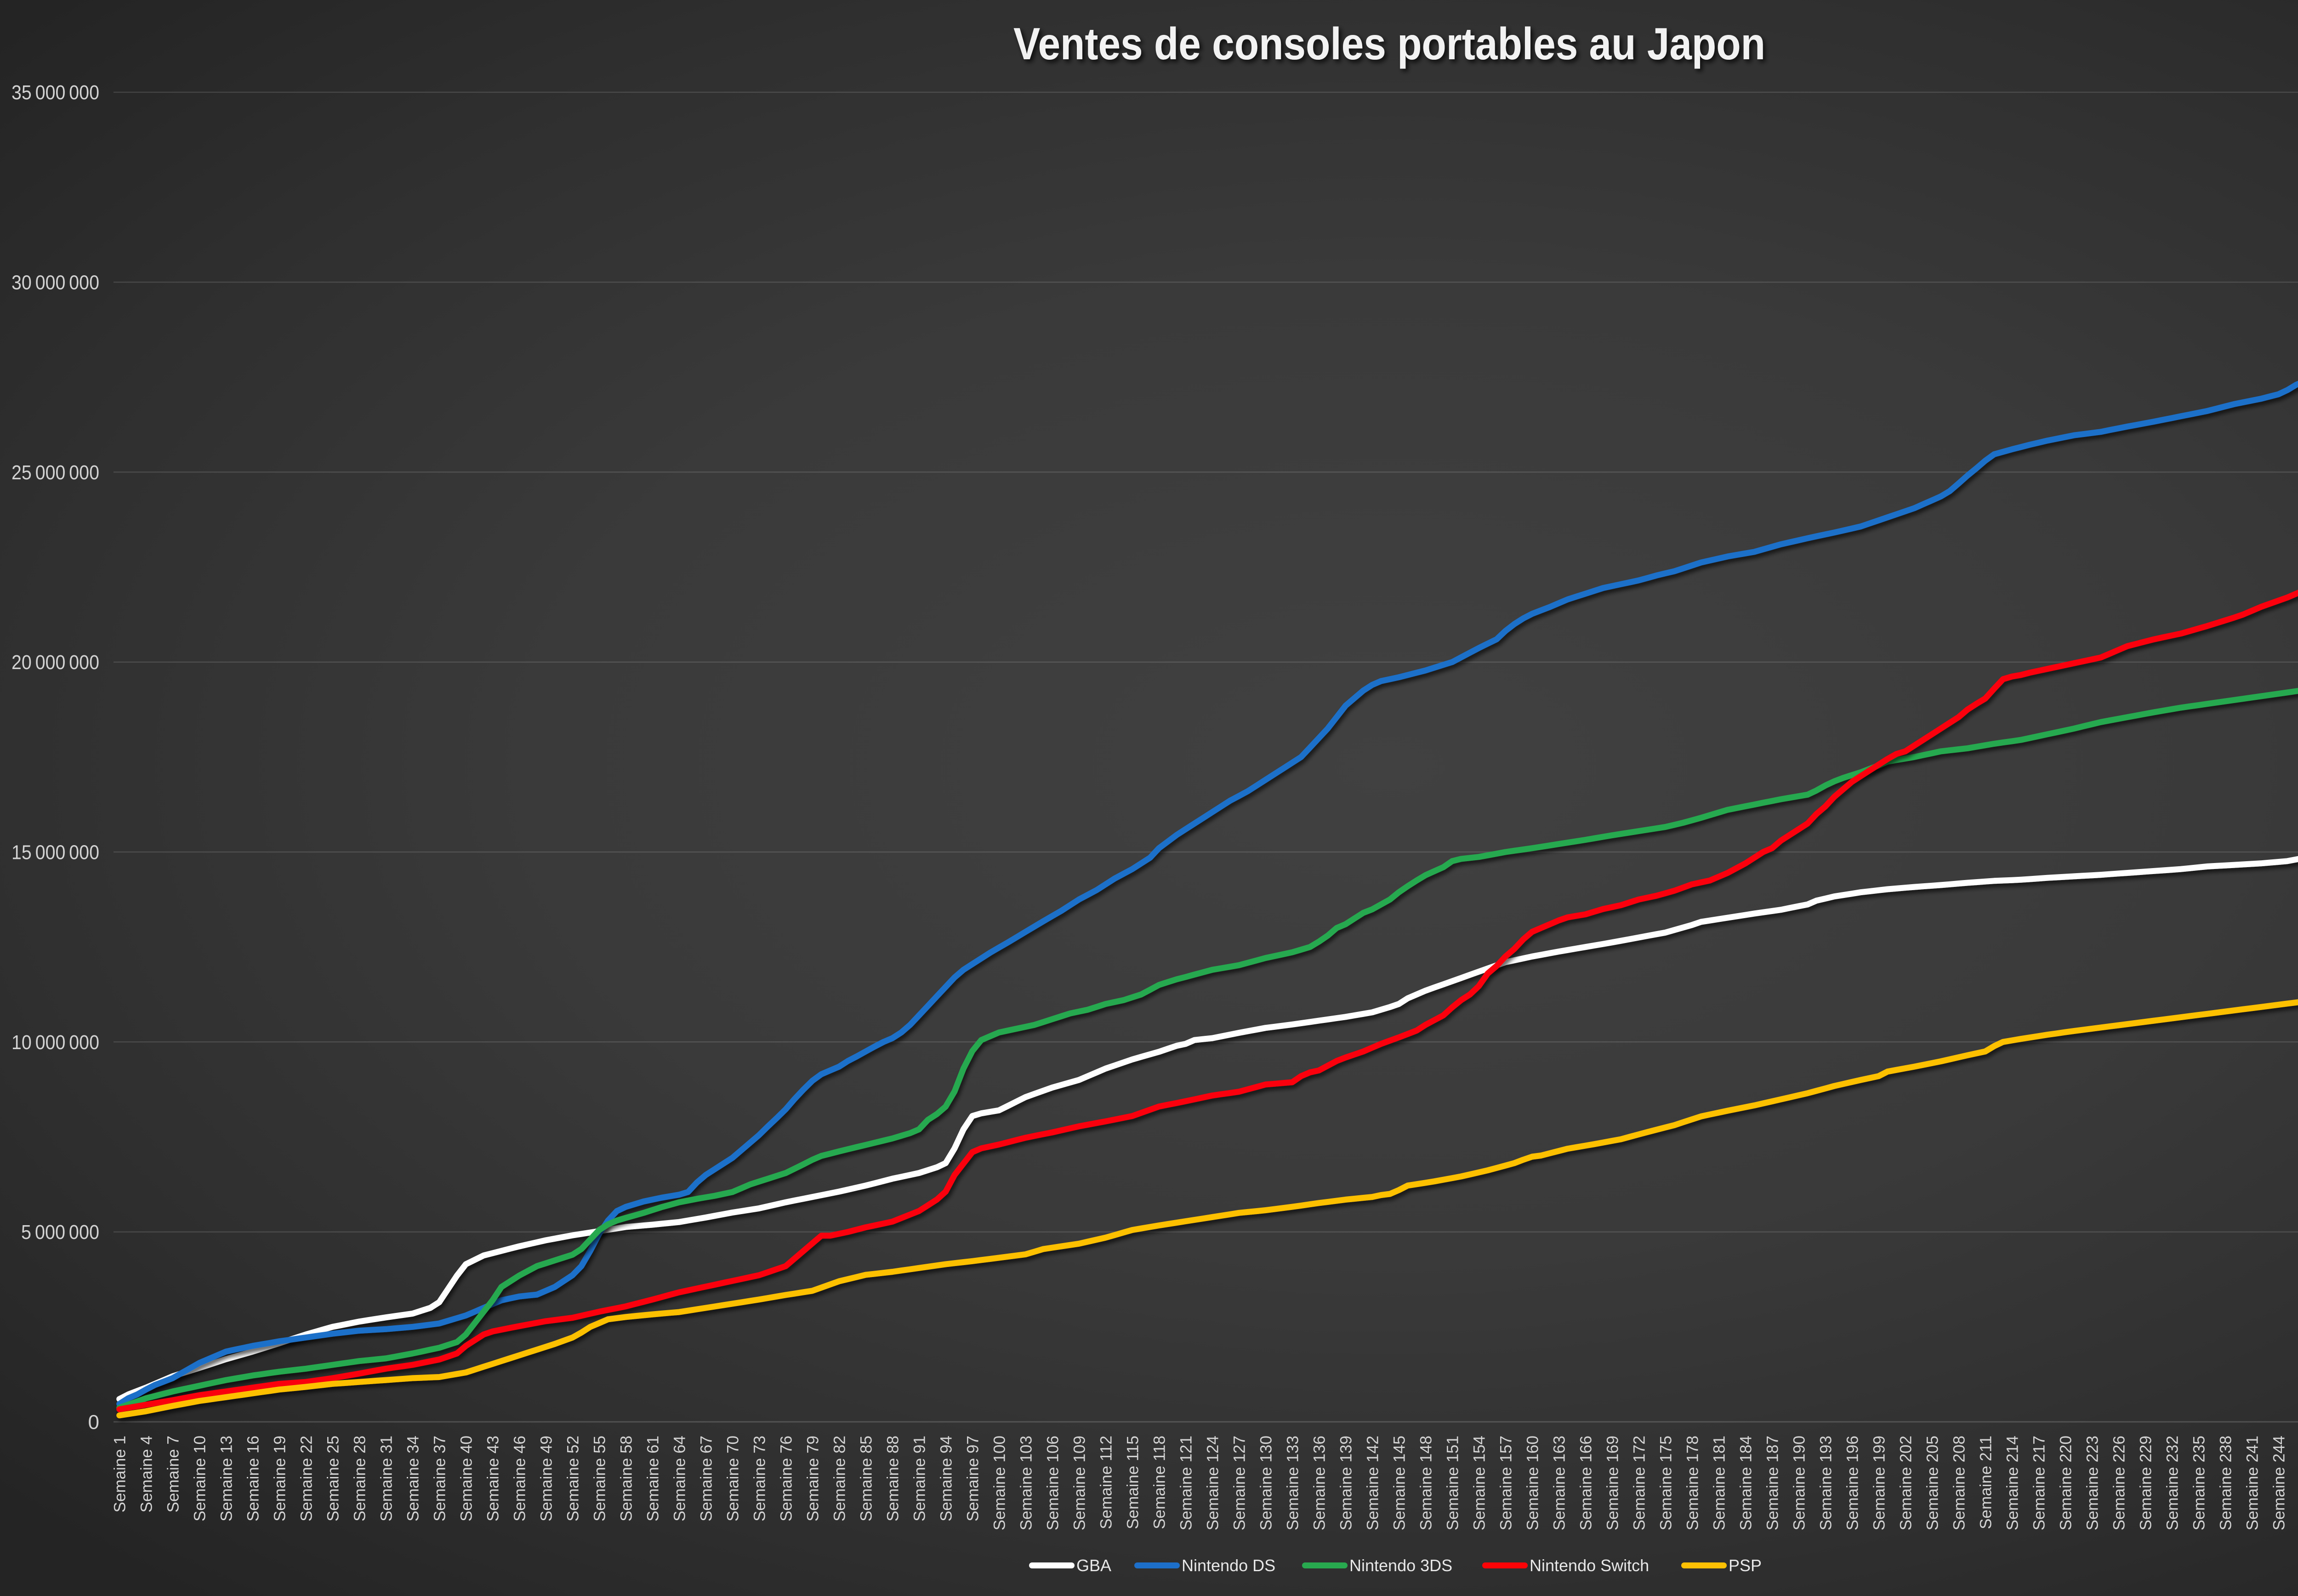 This screenshot has width=2298, height=1596. Describe the element at coordinates (680, 1479) in the screenshot. I see `svg-text: Semaine 64` at that location.